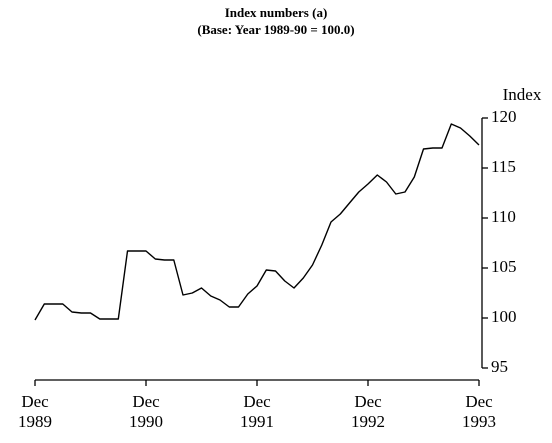  I want to click on y-tick-label: 105, so click(504, 266).